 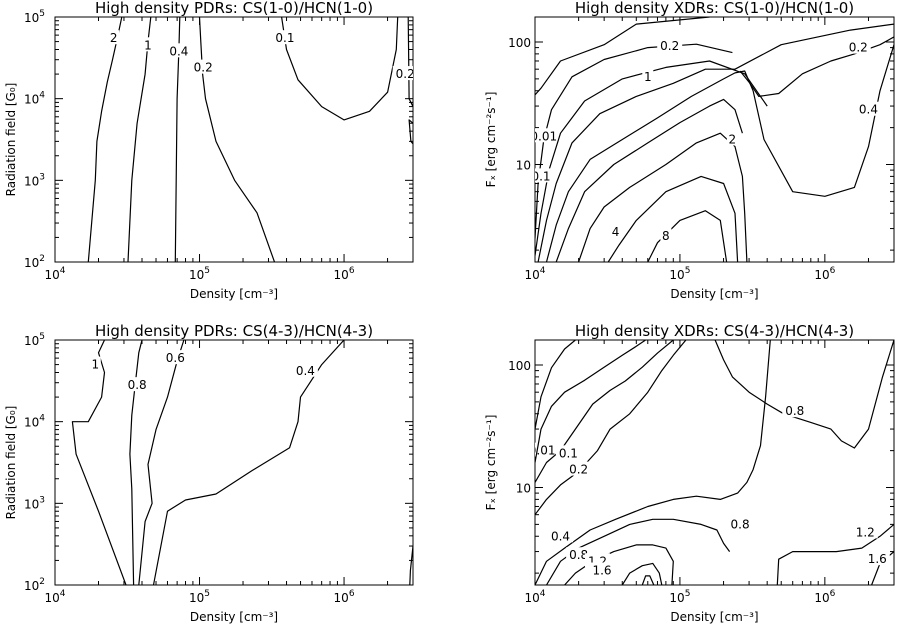 I want to click on contour-label: 4, so click(x=616, y=232).